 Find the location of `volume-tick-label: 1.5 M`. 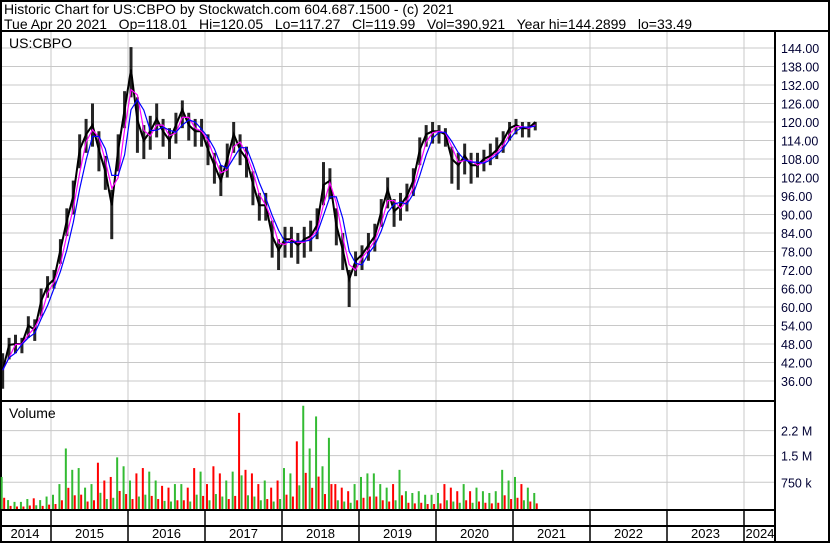

volume-tick-label: 1.5 M is located at coordinates (796, 457).